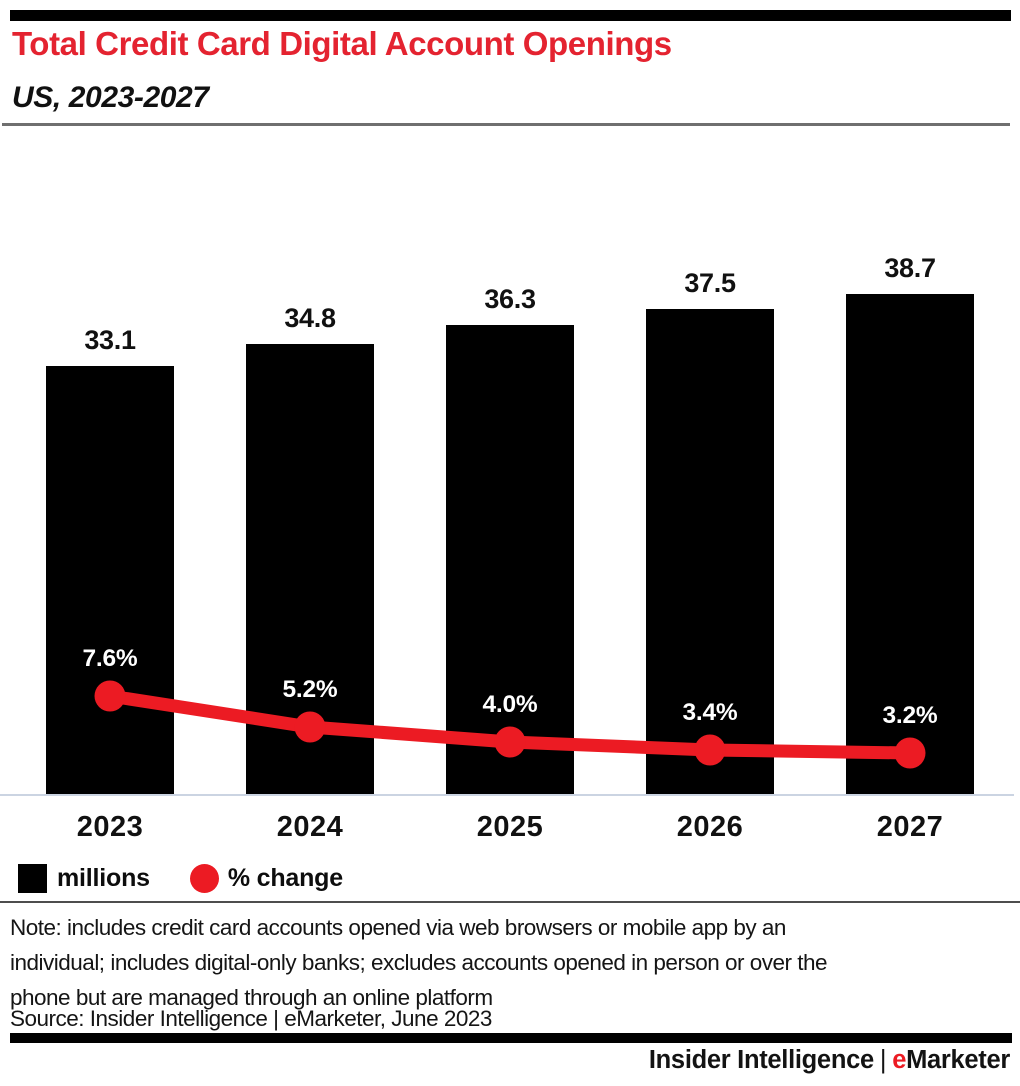 The height and width of the screenshot is (1086, 1020). I want to click on legend-label-millions: millions, so click(103, 877).